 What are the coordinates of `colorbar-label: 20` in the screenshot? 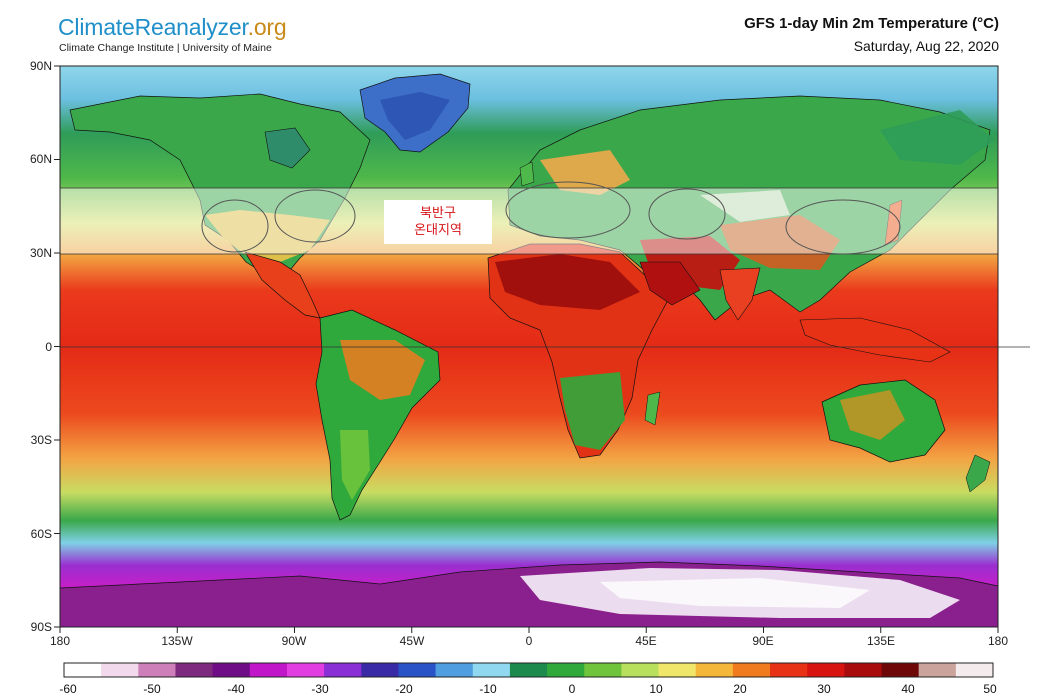 It's located at (740, 689).